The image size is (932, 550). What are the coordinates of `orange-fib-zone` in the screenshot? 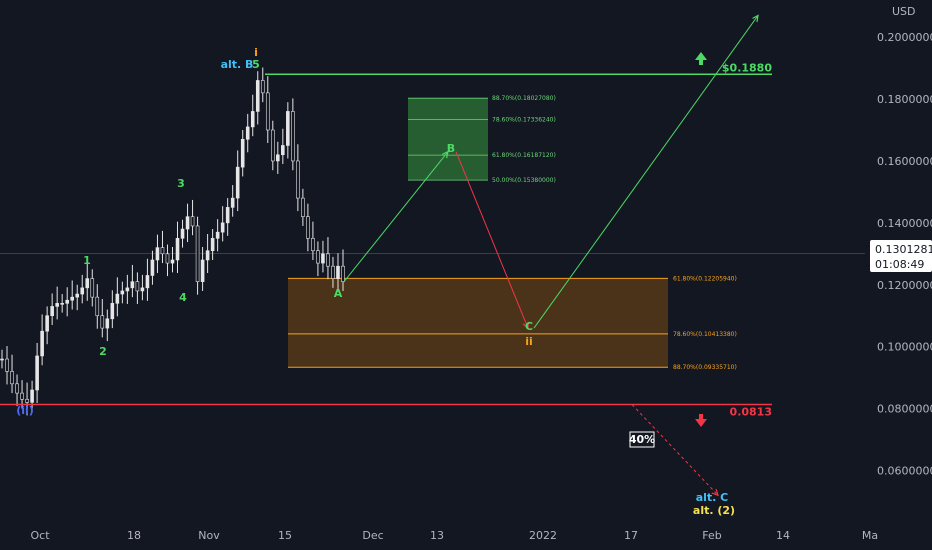 It's located at (478, 323).